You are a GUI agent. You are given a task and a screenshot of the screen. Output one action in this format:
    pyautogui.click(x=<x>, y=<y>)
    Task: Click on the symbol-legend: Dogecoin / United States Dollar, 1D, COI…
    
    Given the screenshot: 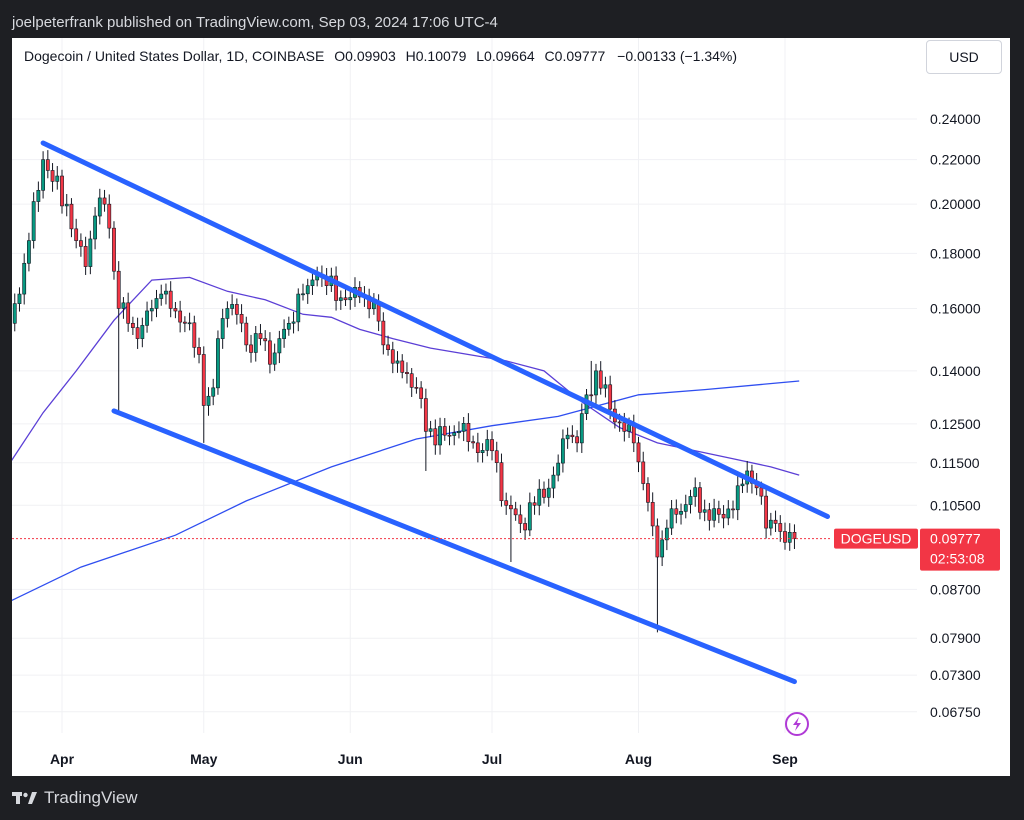 What is the action you would take?
    pyautogui.click(x=380, y=56)
    